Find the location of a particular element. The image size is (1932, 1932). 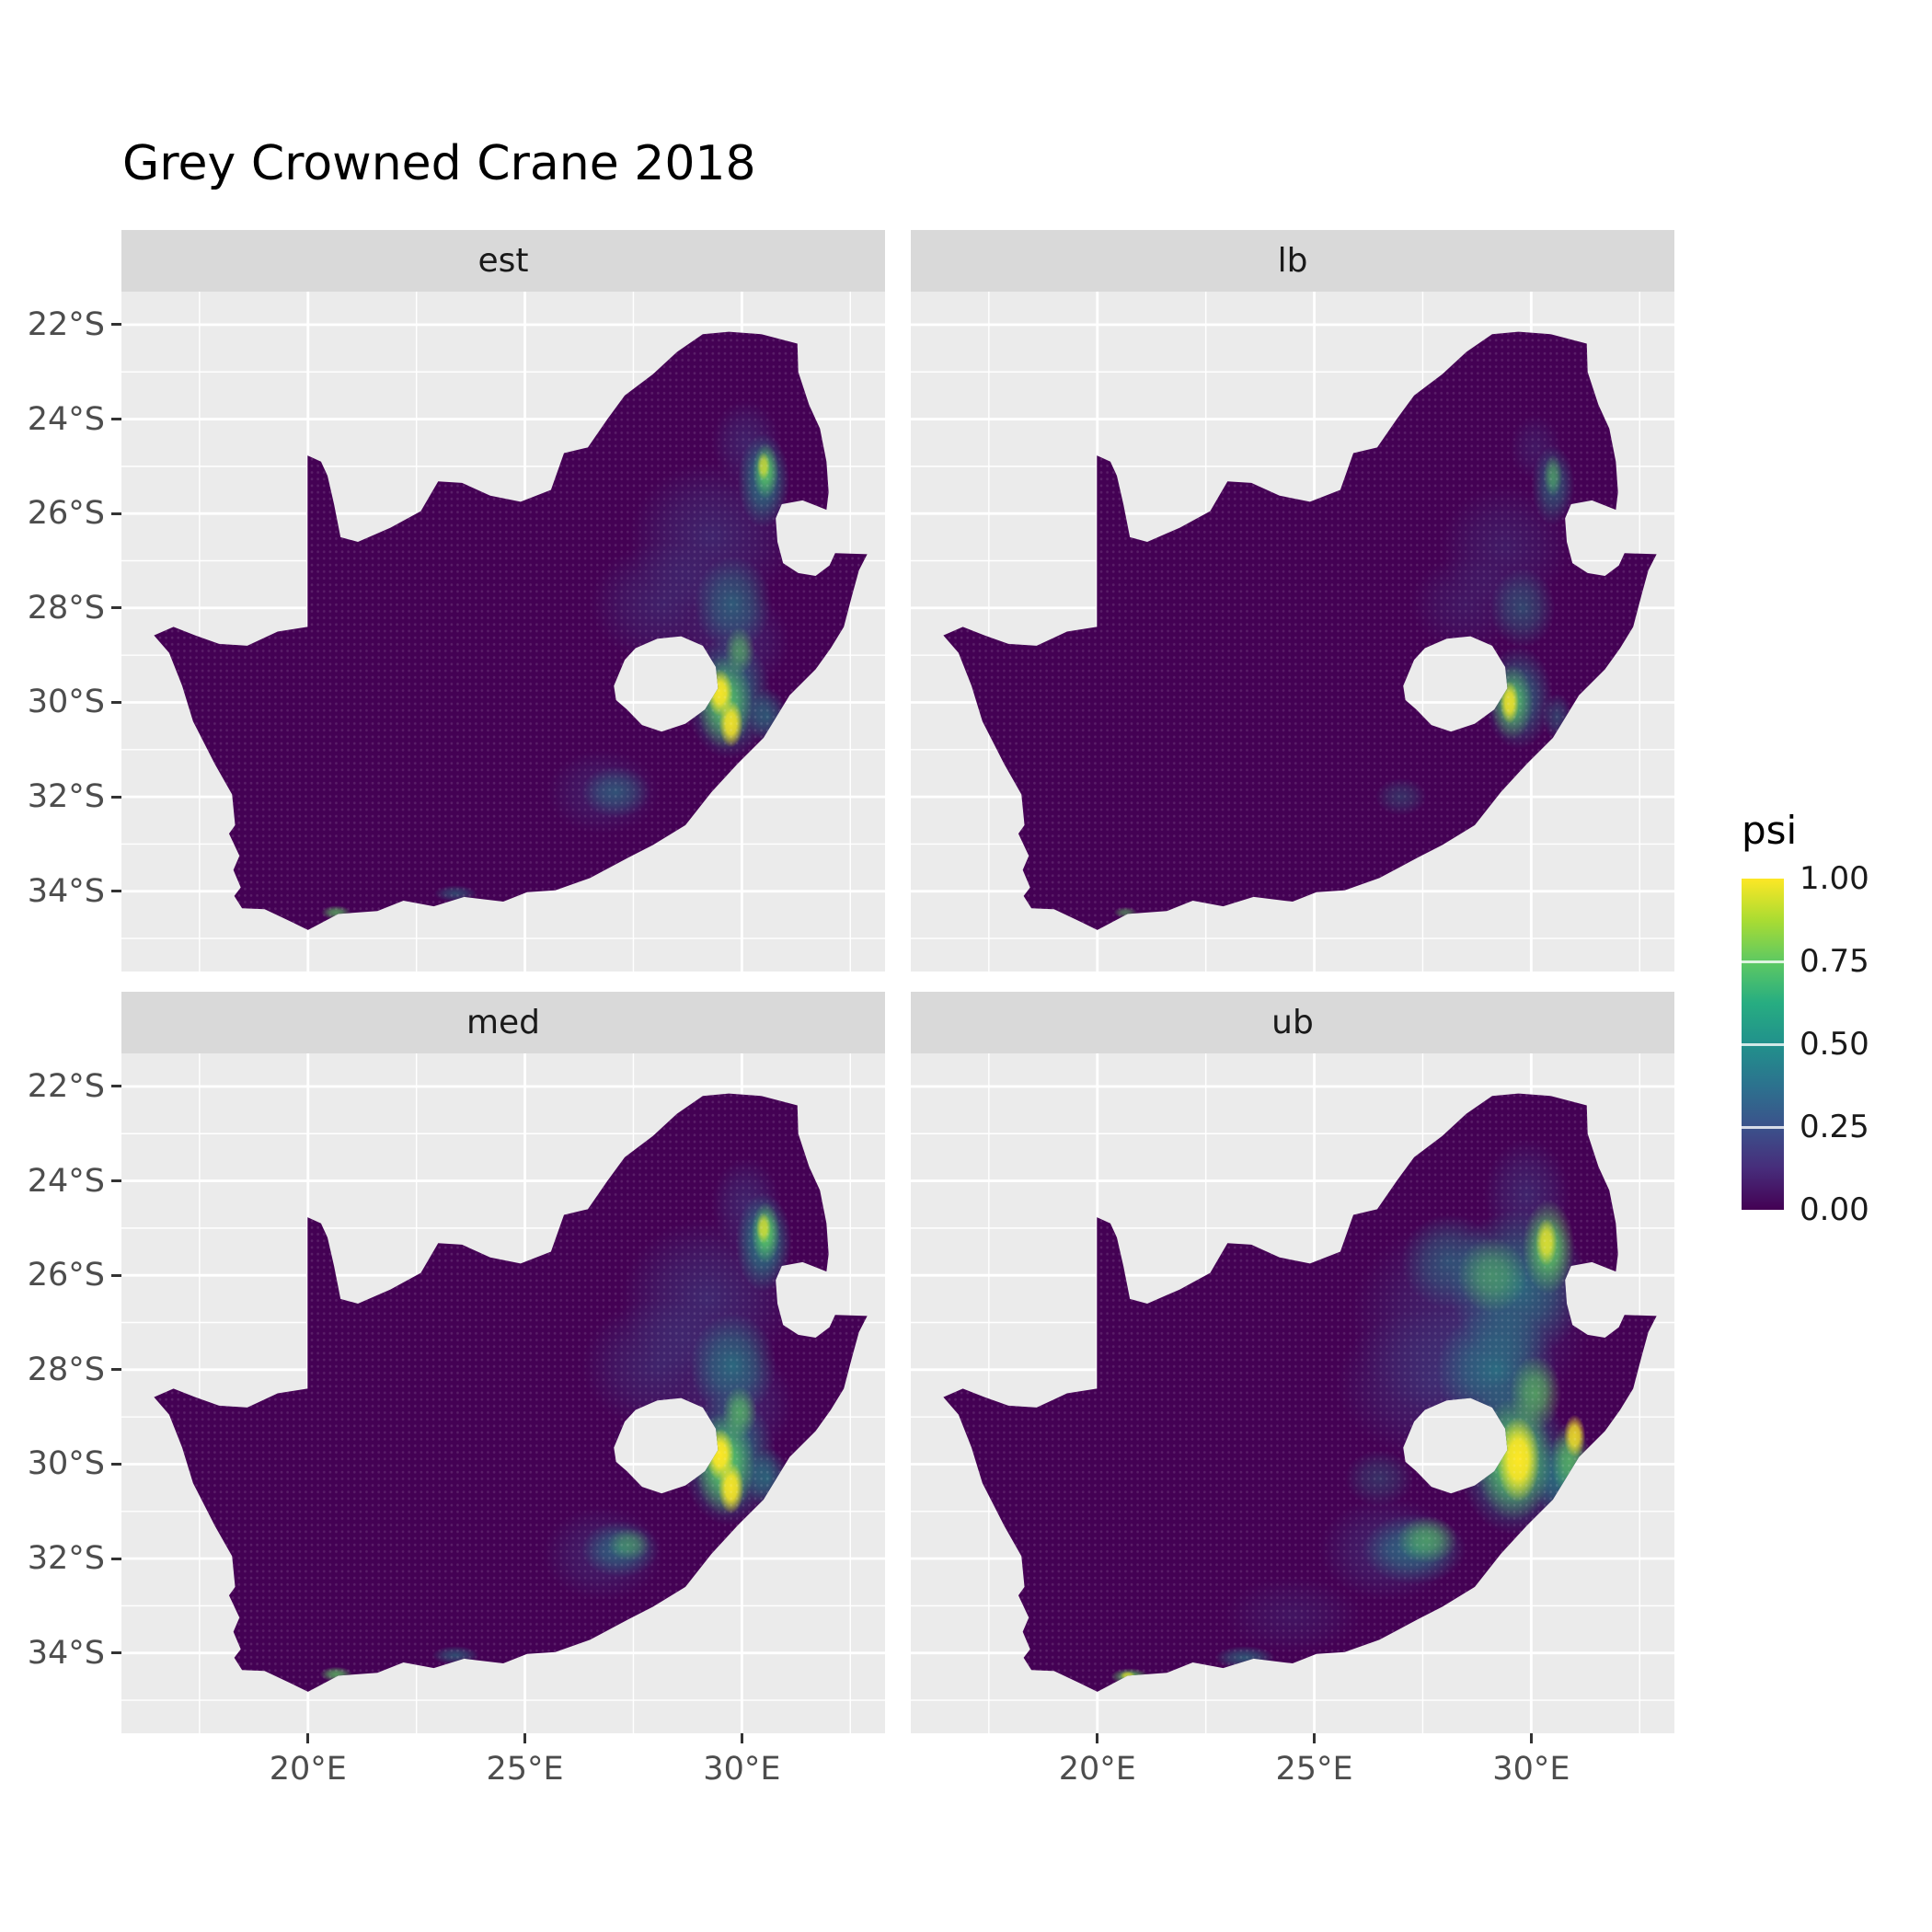

legend-tick-label: 0.00 is located at coordinates (1834, 1209).